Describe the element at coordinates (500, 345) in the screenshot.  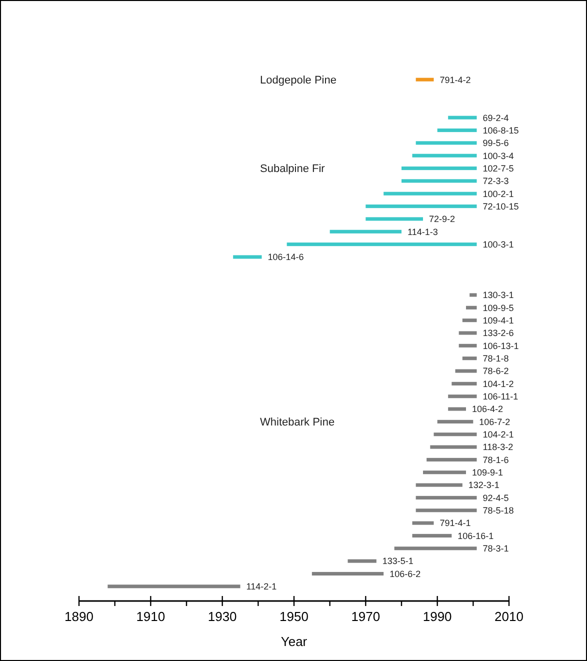
I see `y-tick-label: 106-13-1` at that location.